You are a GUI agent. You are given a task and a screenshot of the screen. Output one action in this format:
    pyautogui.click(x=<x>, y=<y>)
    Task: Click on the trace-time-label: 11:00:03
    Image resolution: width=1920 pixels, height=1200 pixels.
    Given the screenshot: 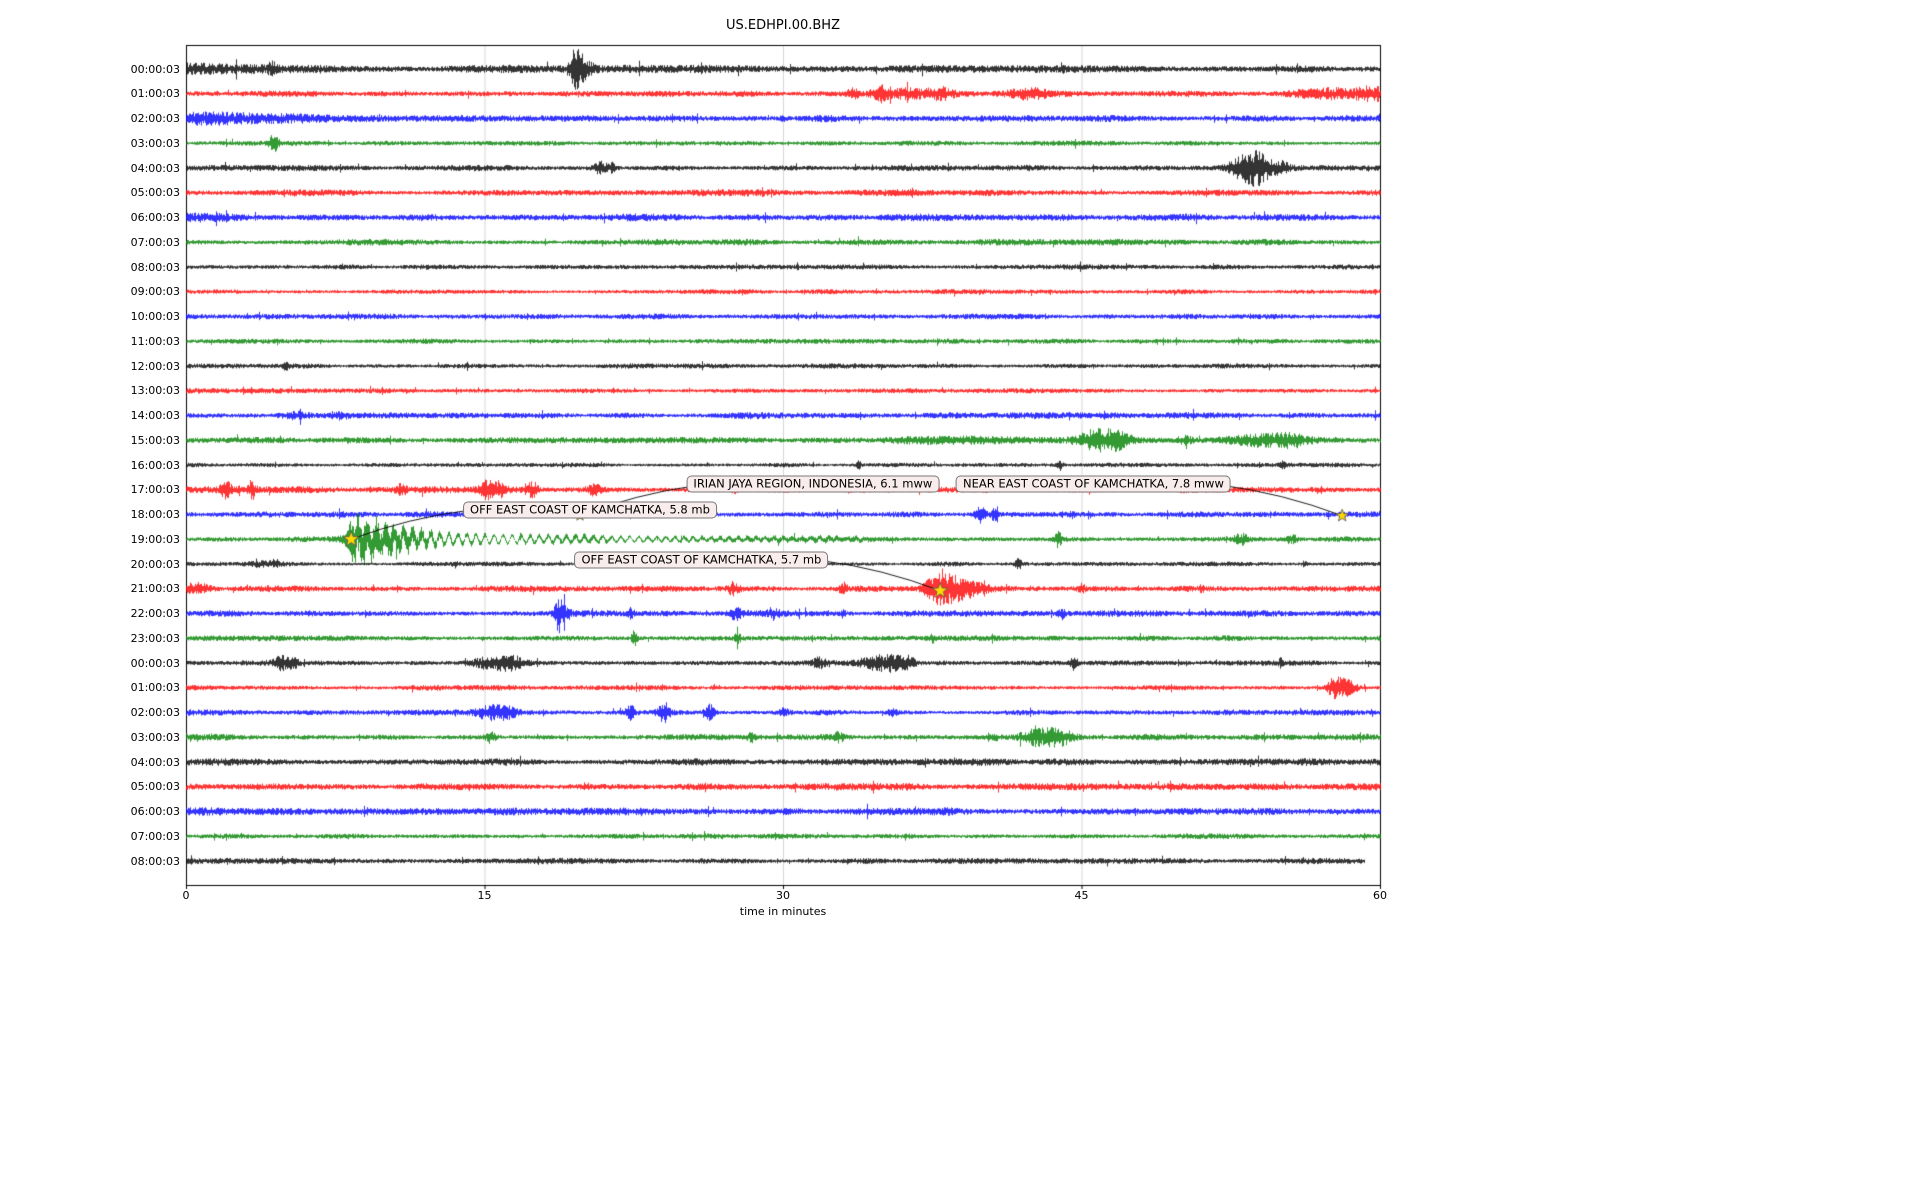 What is the action you would take?
    pyautogui.click(x=155, y=341)
    